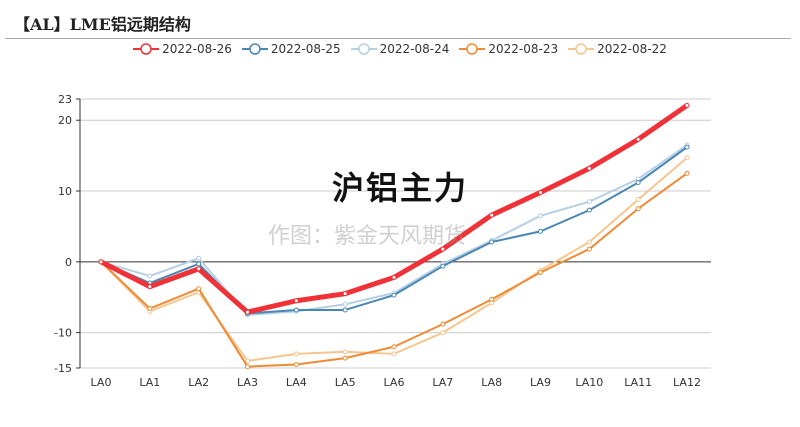  What do you see at coordinates (305, 49) in the screenshot?
I see `legend-label: 2022-08-25` at bounding box center [305, 49].